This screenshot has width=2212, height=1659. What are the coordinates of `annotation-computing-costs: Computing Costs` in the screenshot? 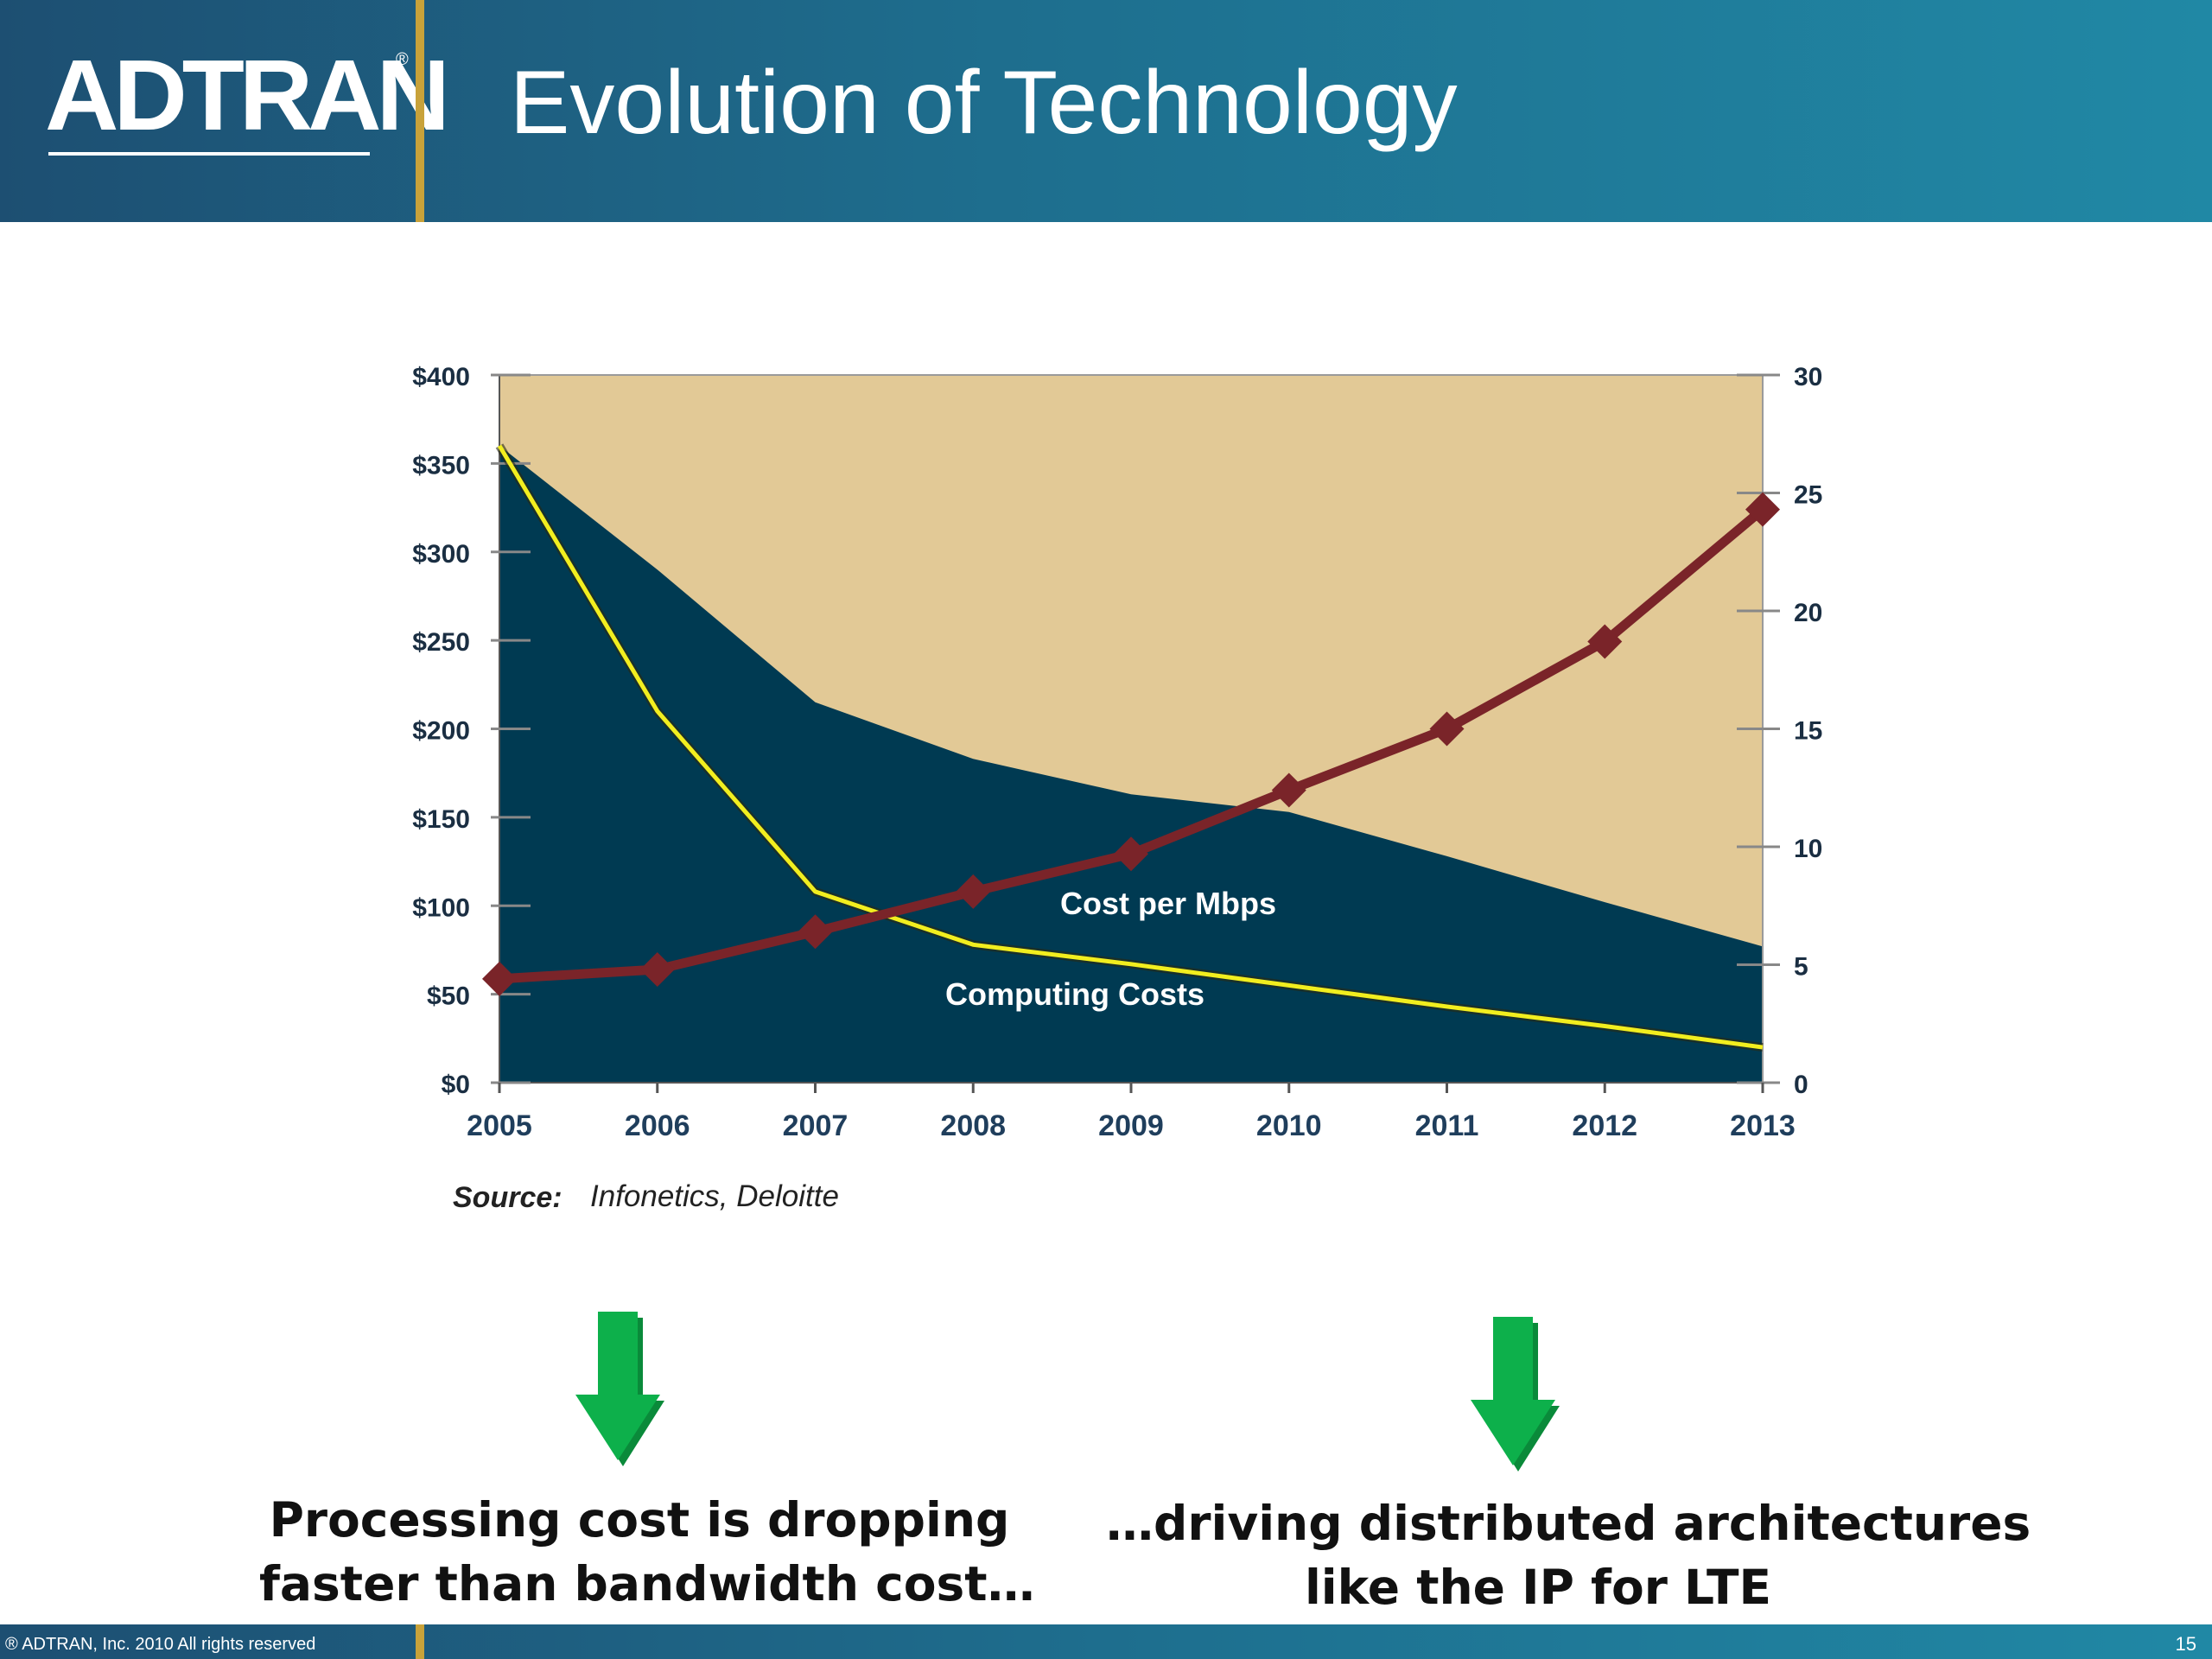 It's located at (1075, 994).